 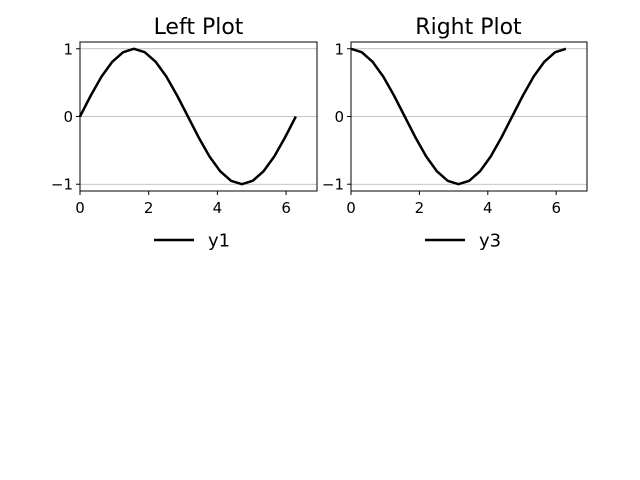 What do you see at coordinates (218, 208) in the screenshot?
I see `left-x-tick-label-2: 4` at bounding box center [218, 208].